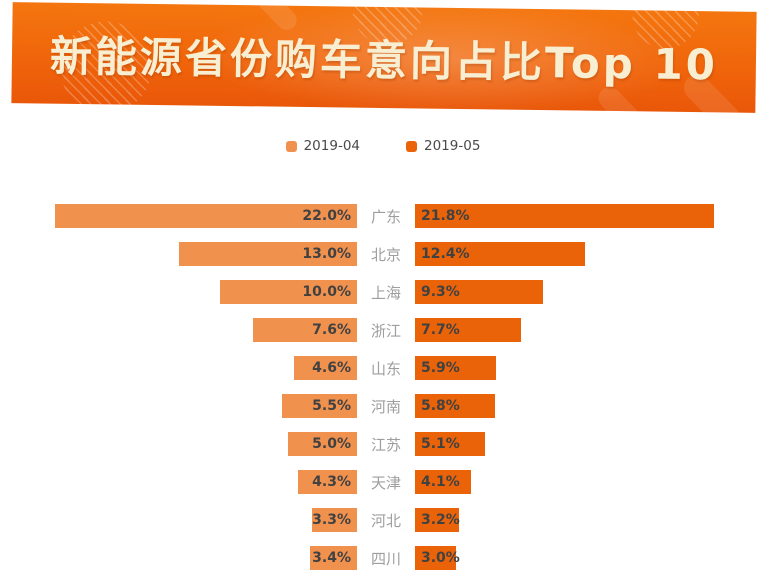  I want to click on value-label-2019-04: 22.0%, so click(326, 216).